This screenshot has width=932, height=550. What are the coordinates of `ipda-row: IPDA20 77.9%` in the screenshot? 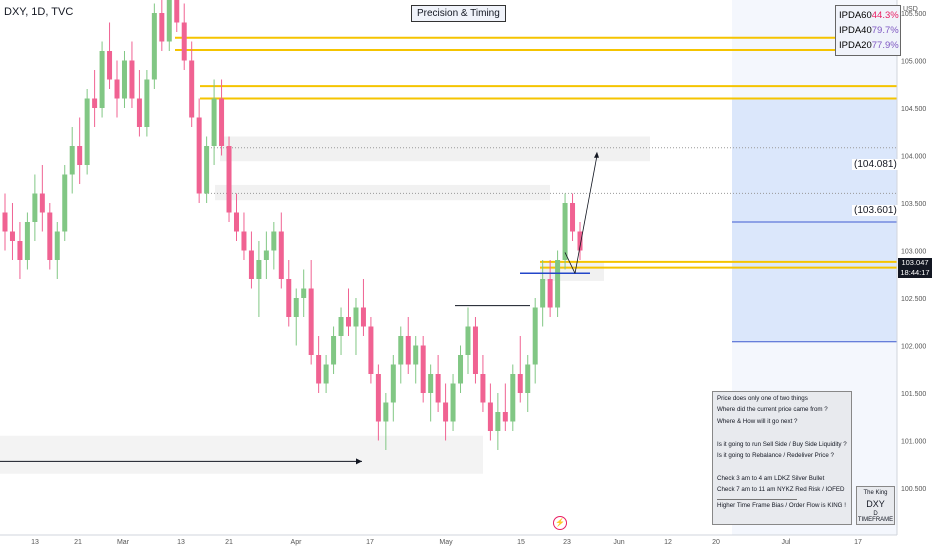 It's located at (869, 45).